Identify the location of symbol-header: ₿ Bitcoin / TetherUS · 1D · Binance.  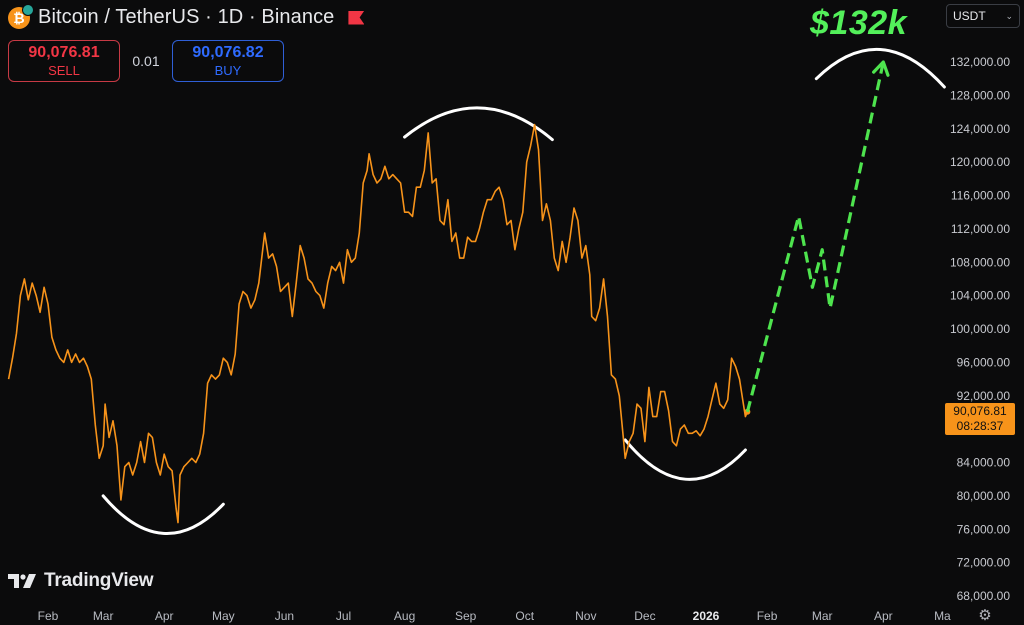
(186, 16).